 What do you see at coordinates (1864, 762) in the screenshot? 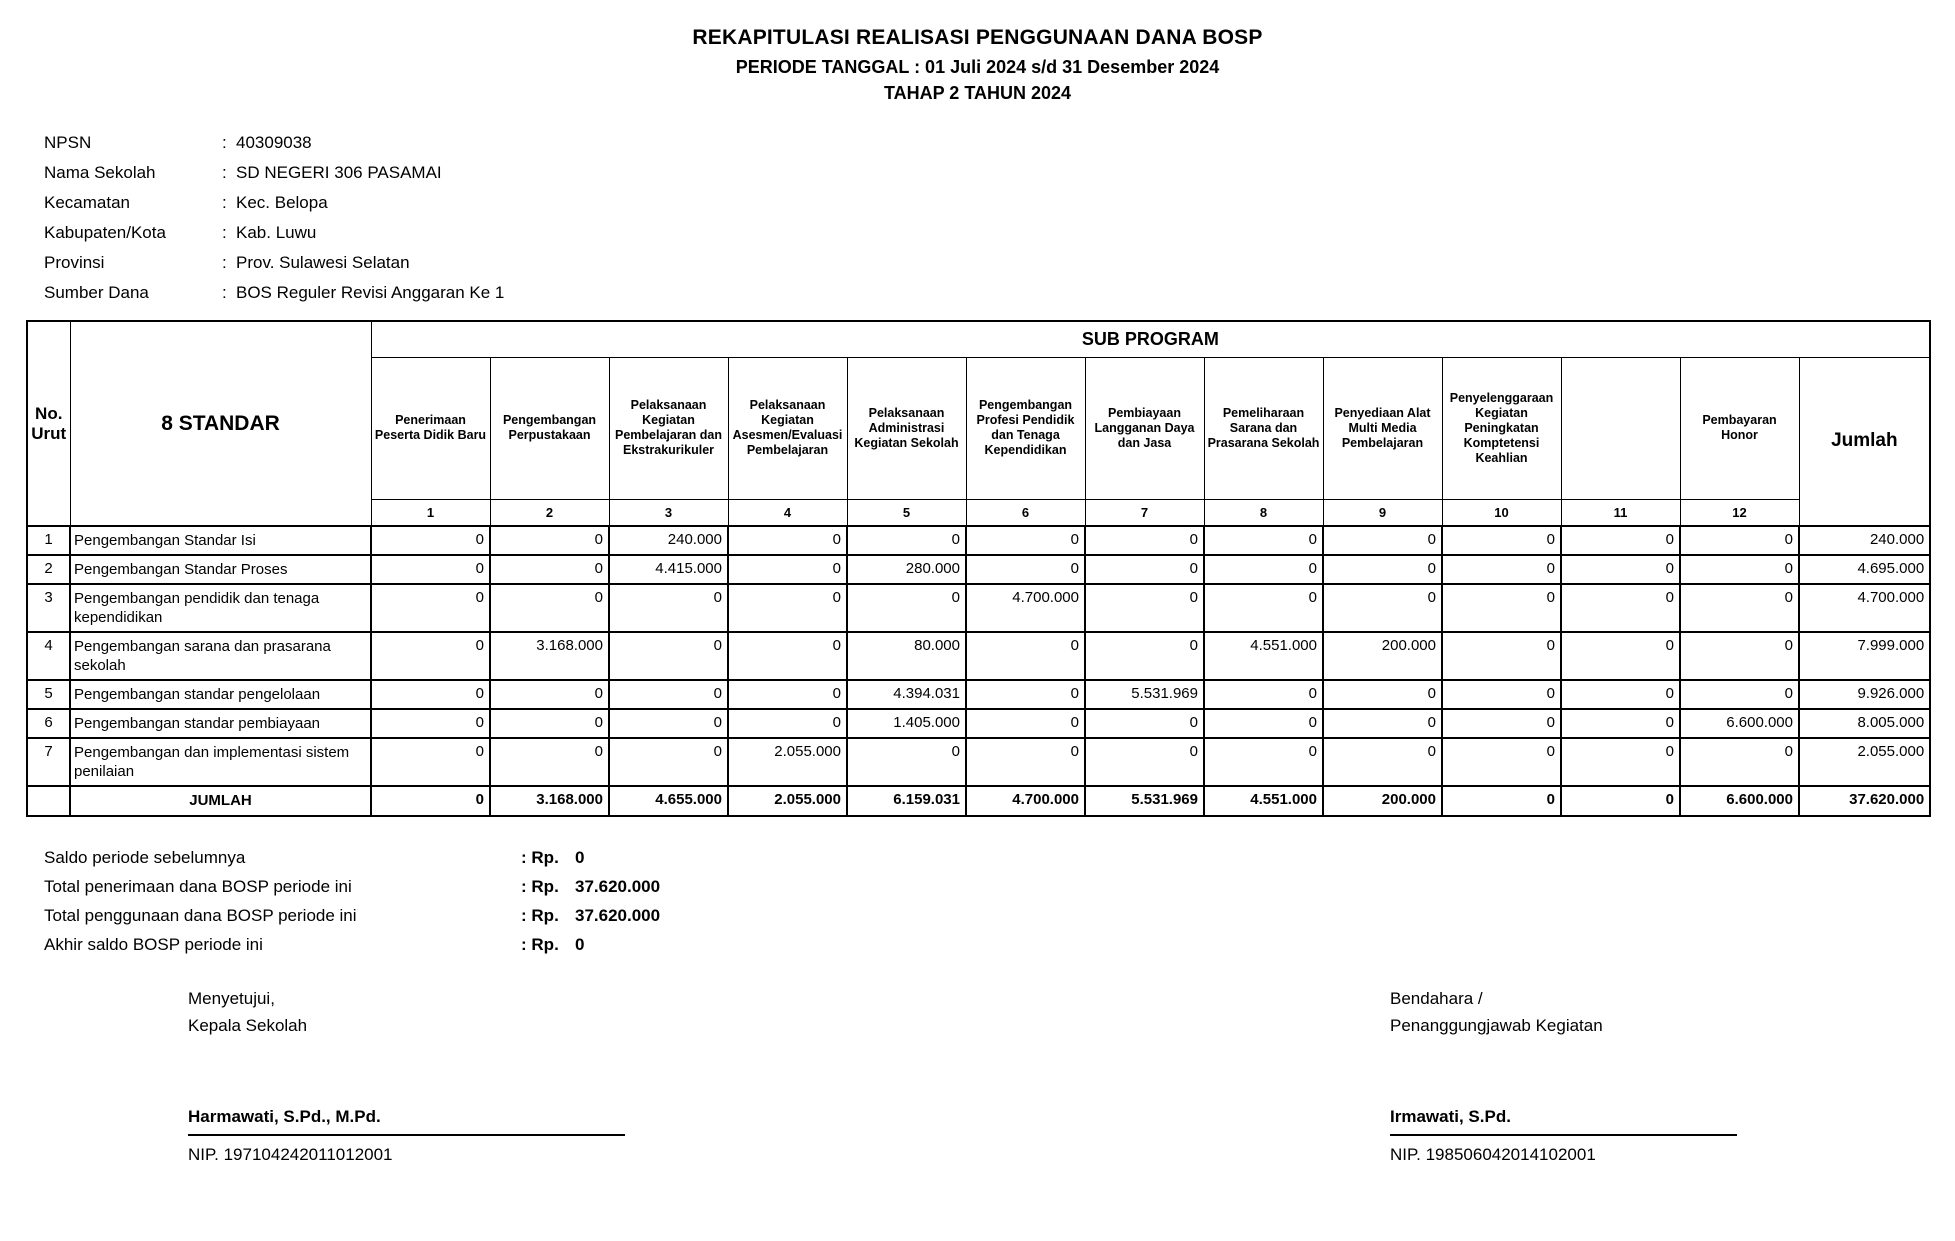
I see `row-jumlah-cell: 2.055.000` at bounding box center [1864, 762].